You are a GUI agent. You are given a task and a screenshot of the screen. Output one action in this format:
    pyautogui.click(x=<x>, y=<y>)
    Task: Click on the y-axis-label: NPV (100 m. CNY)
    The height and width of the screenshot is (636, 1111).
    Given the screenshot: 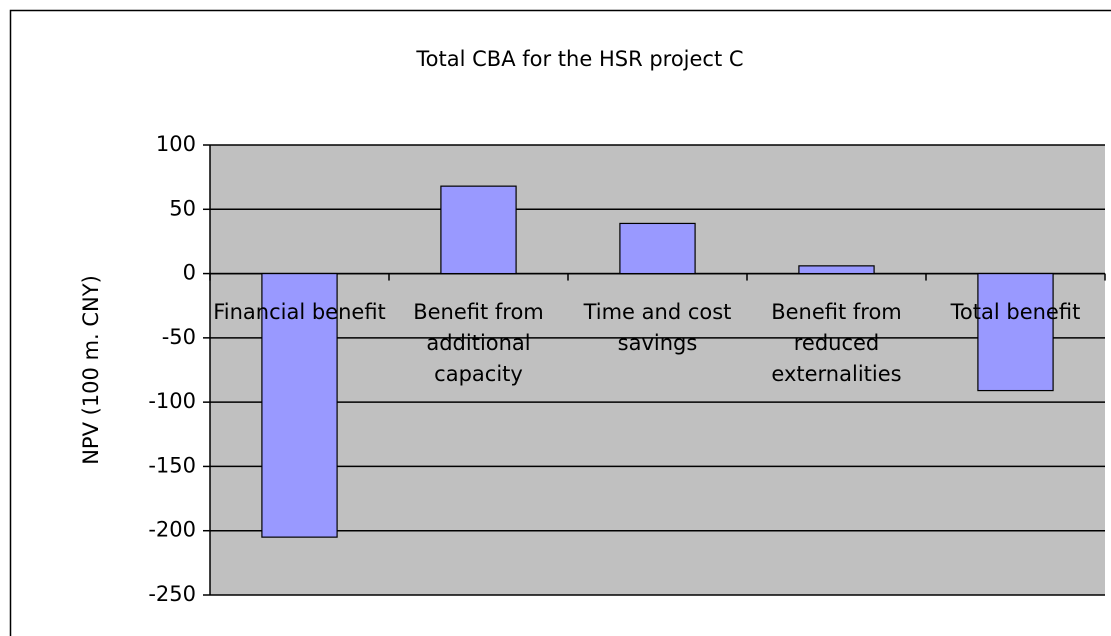 What is the action you would take?
    pyautogui.click(x=91, y=370)
    